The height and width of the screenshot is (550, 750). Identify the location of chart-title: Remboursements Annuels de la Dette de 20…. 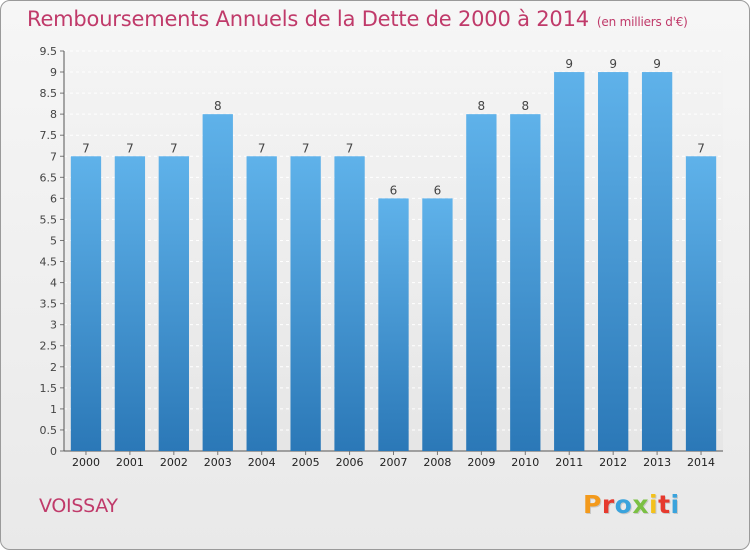
(357, 19).